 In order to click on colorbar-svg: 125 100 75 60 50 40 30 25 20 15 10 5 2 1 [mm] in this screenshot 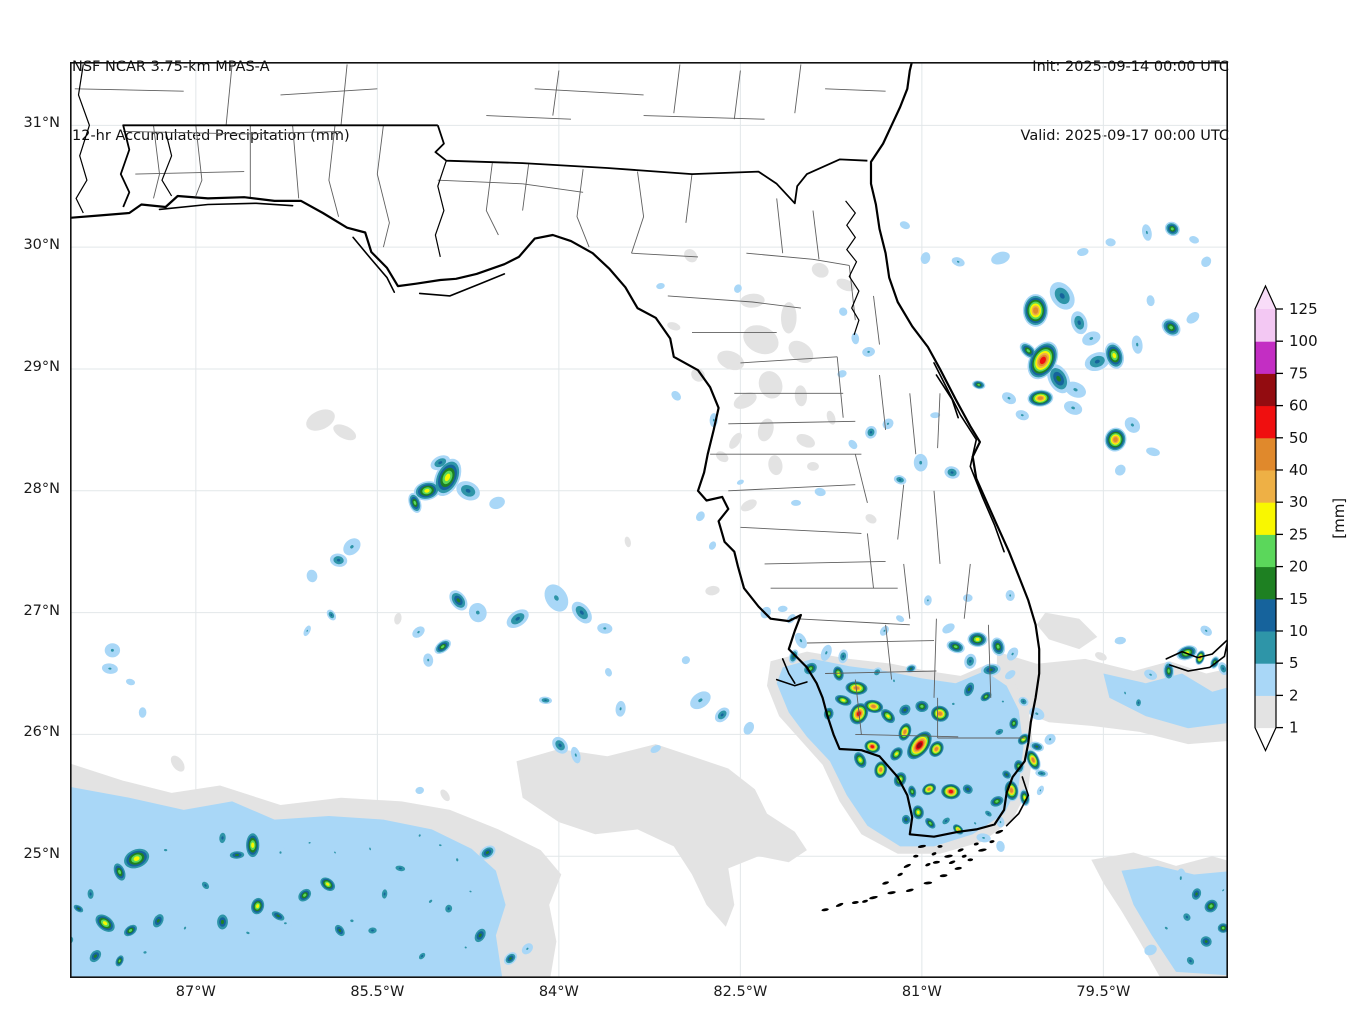, I will do `click(1301, 518)`.